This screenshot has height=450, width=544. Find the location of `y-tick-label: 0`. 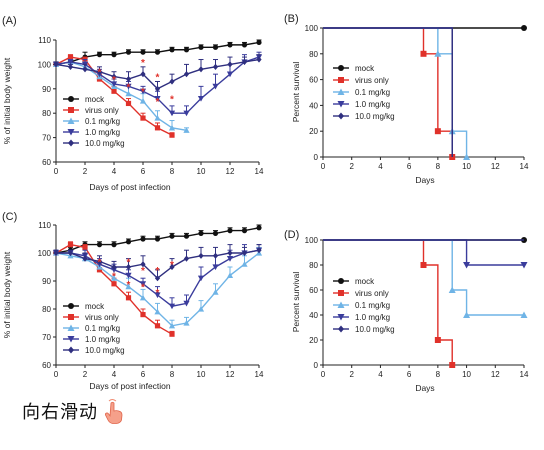

y-tick-label: 0 is located at coordinates (316, 365).